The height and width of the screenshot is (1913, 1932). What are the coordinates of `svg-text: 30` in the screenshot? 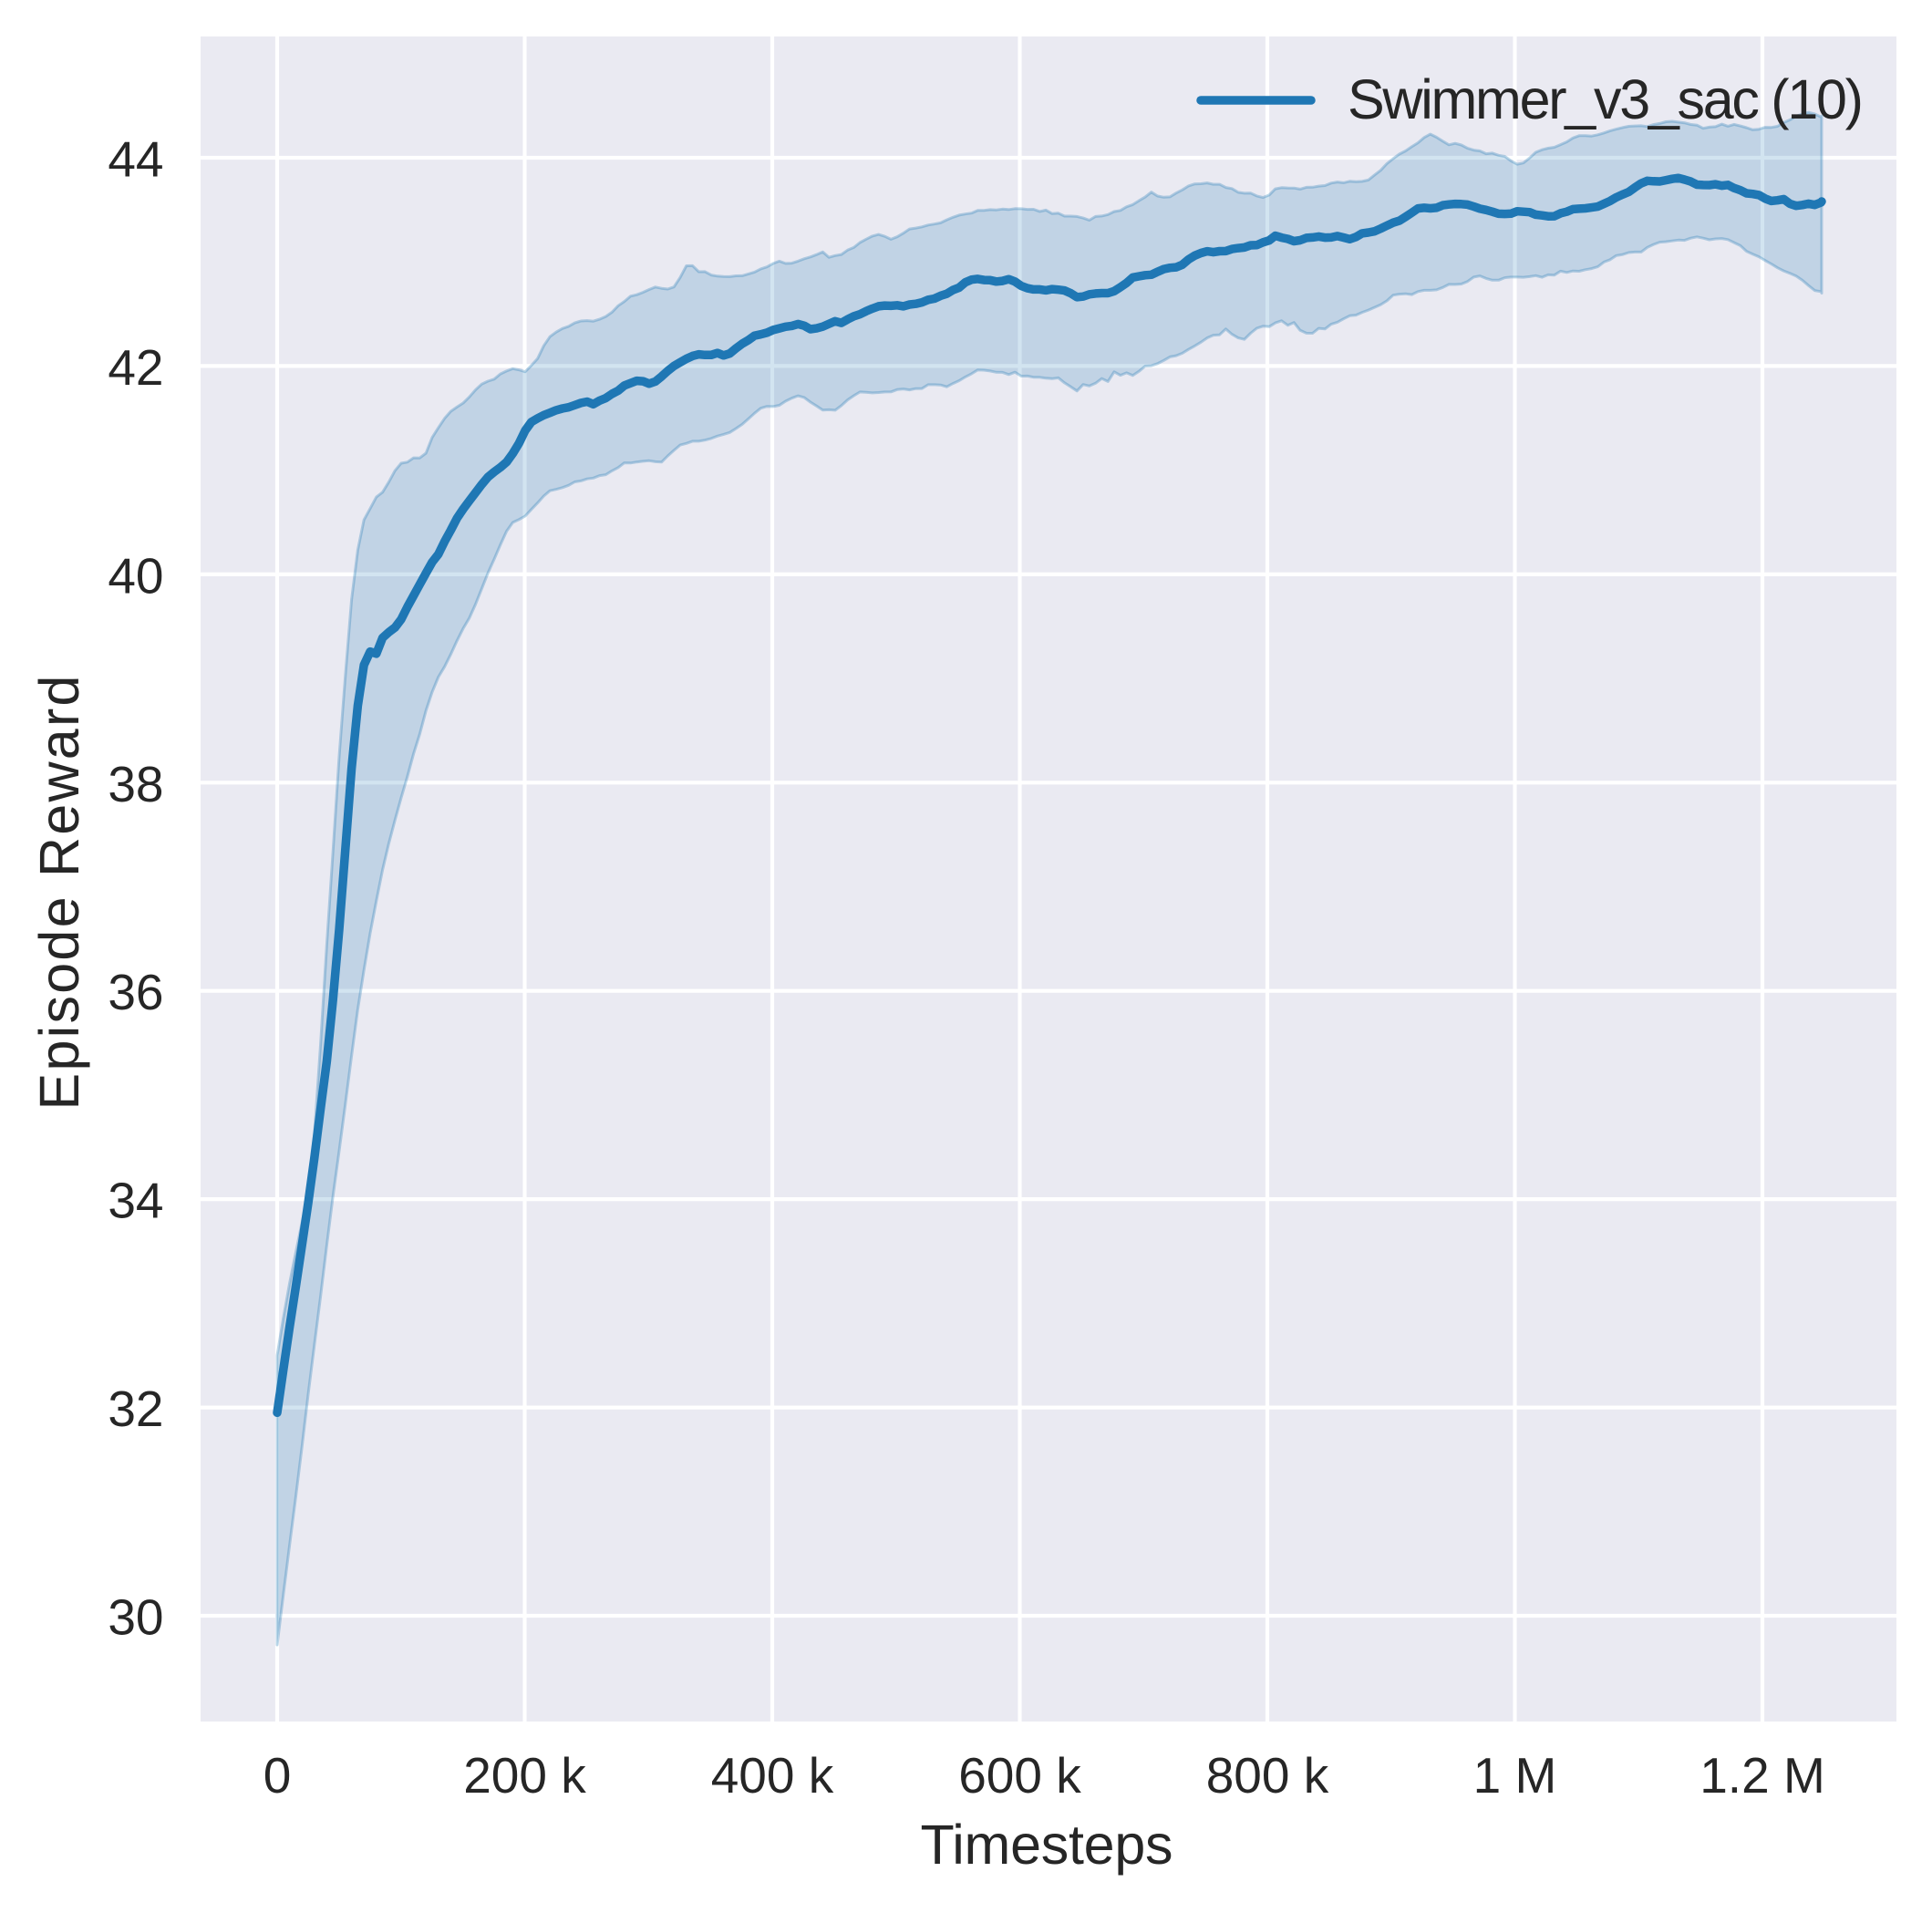 It's located at (135, 1617).